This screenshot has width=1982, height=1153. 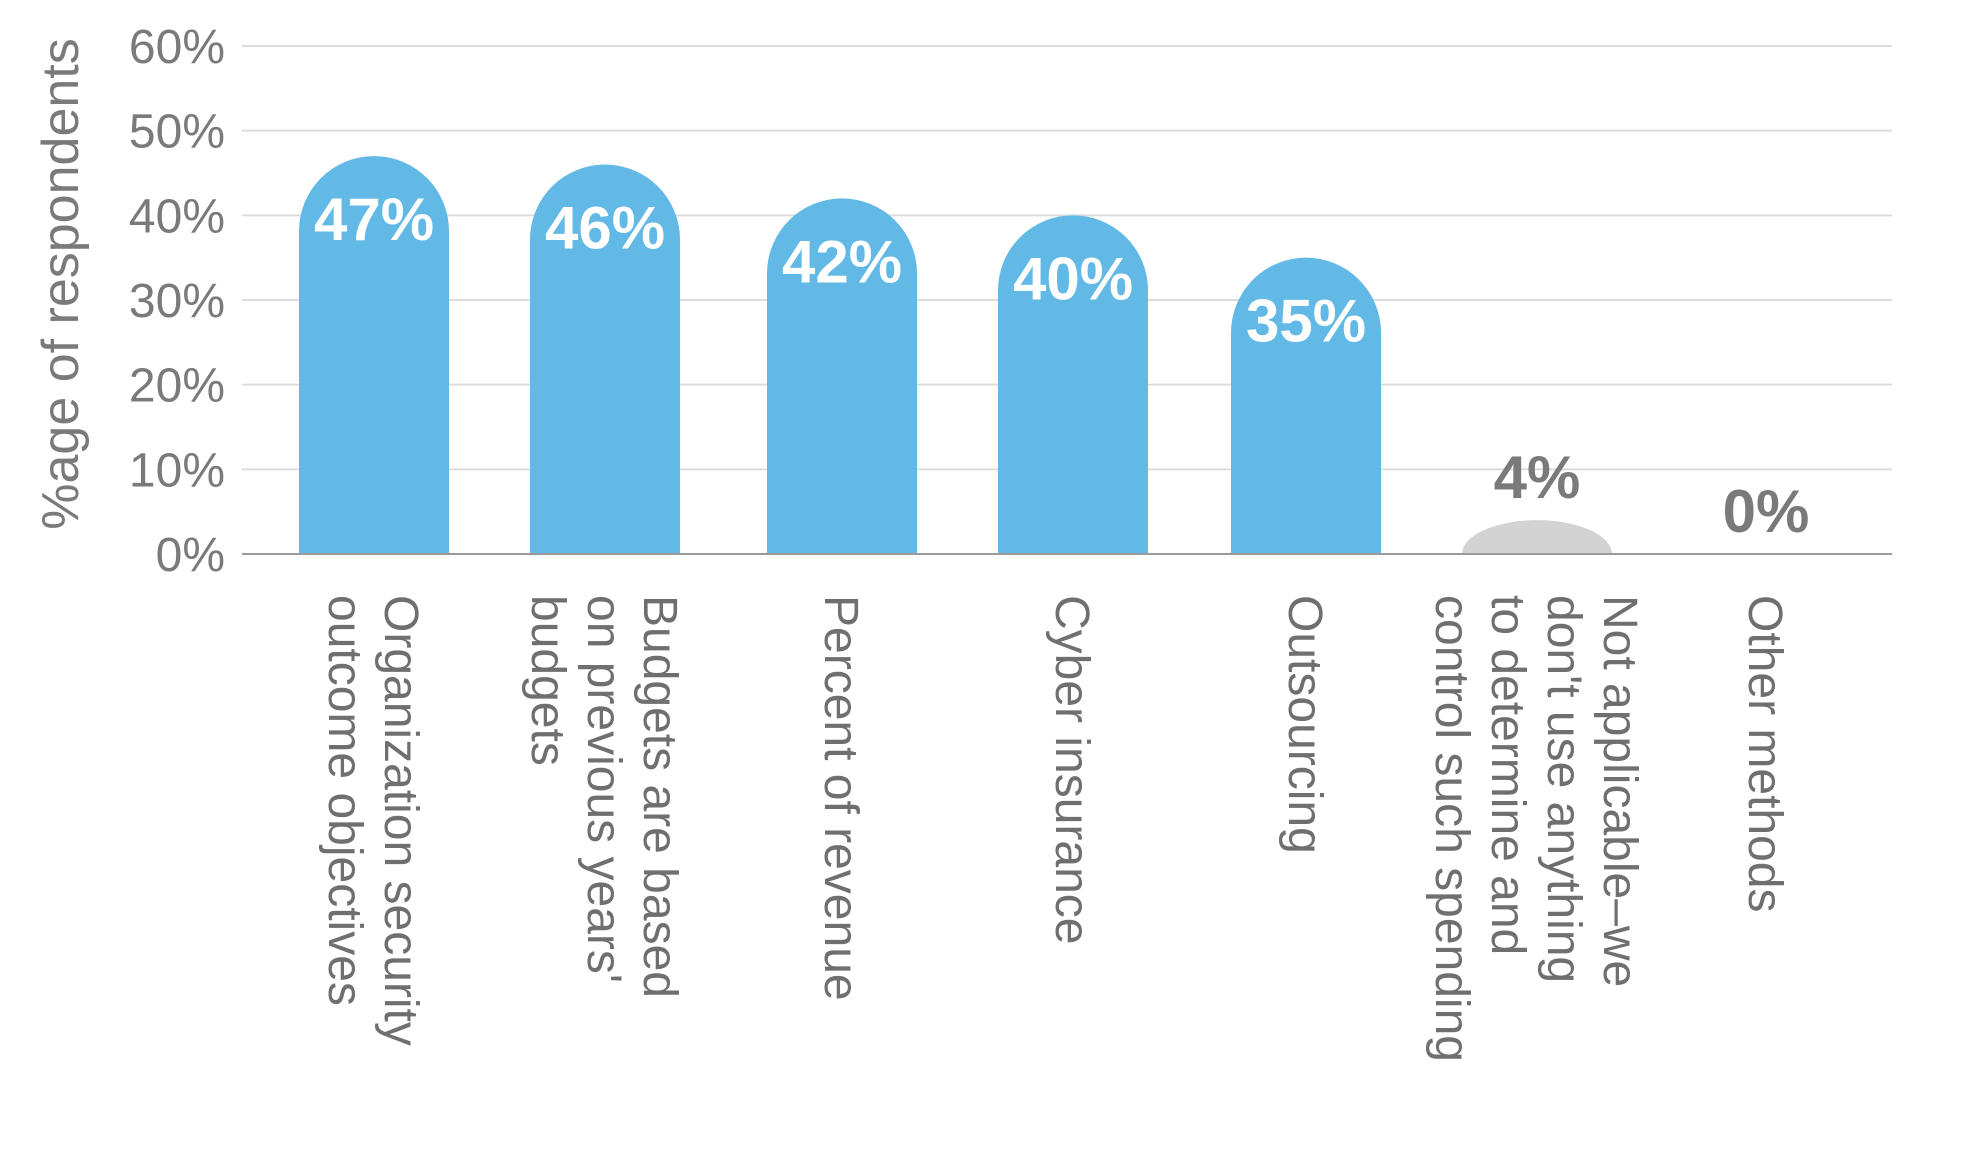 What do you see at coordinates (177, 470) in the screenshot?
I see `y-tick-label: 10%` at bounding box center [177, 470].